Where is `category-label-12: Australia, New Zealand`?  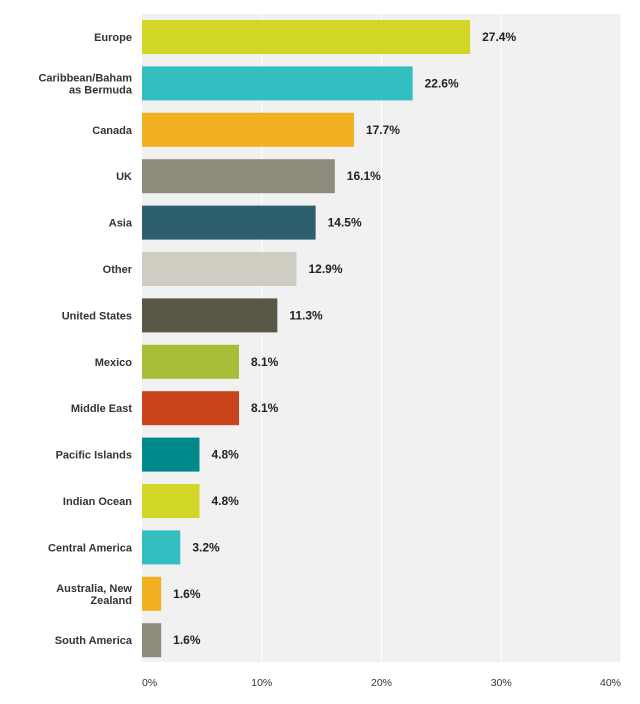
category-label-12: Australia, New Zealand is located at coordinates (94, 595).